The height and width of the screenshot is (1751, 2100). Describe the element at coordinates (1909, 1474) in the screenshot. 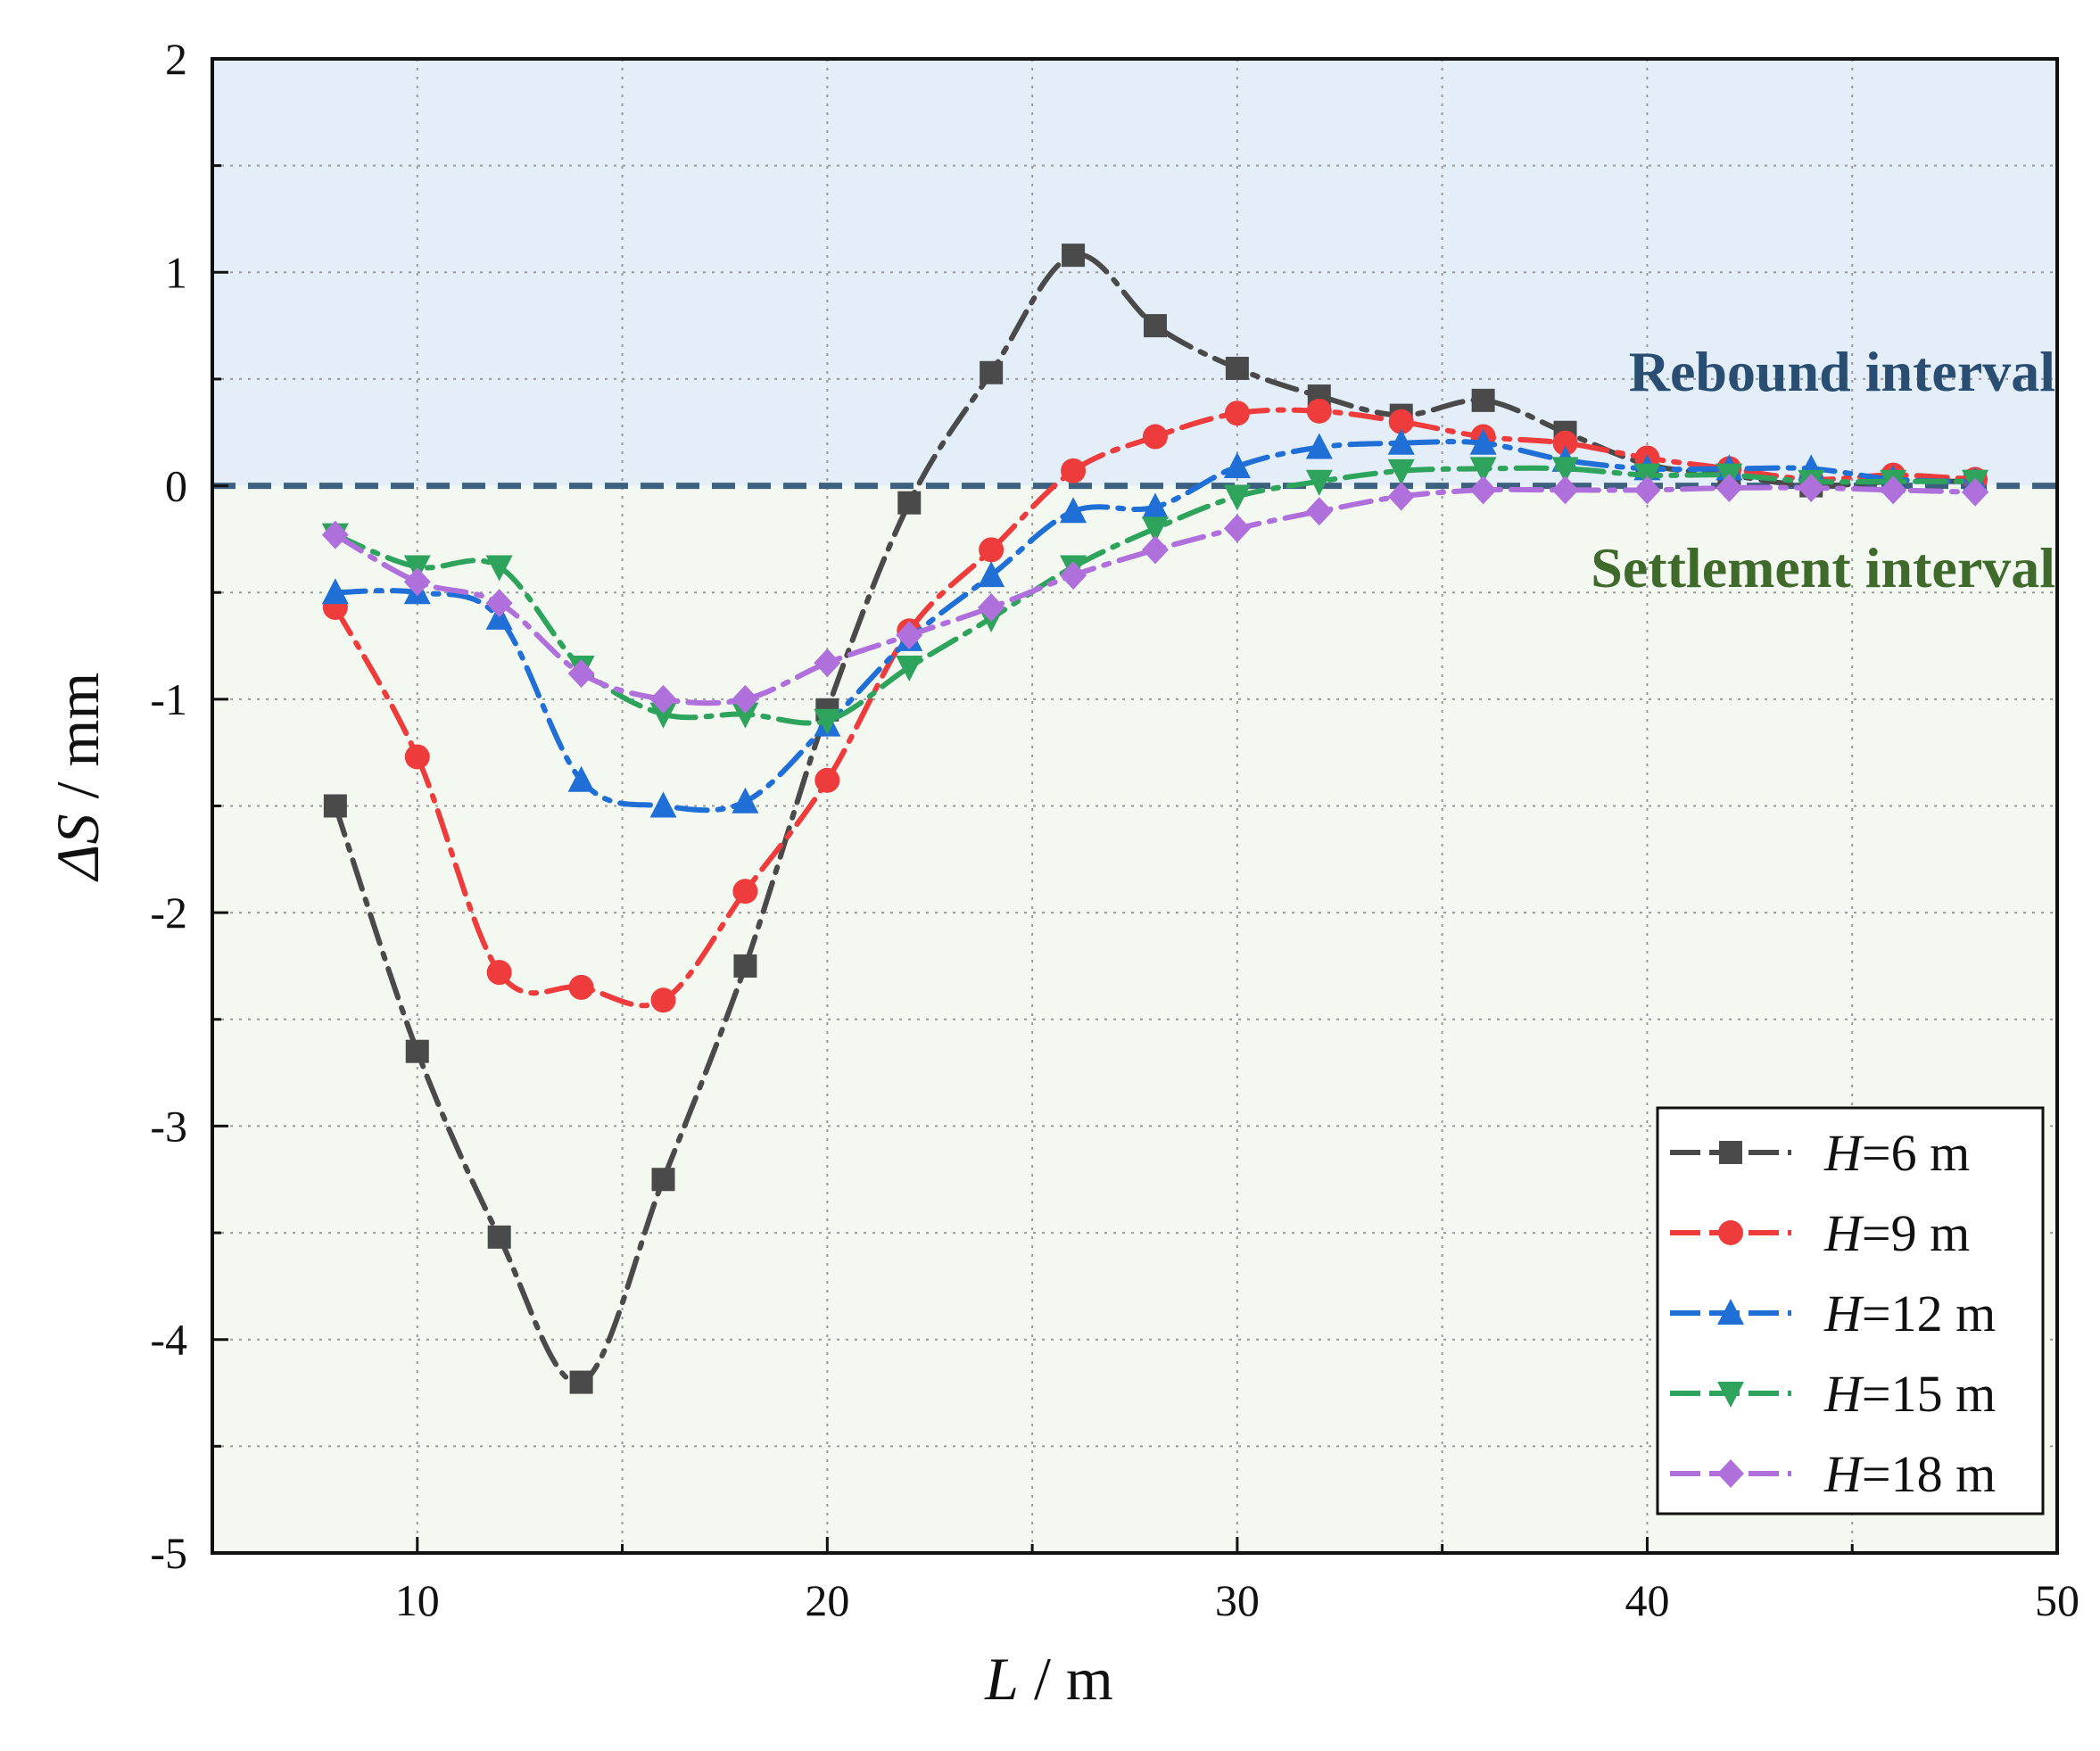

I see `legend-label: H=18 m` at that location.